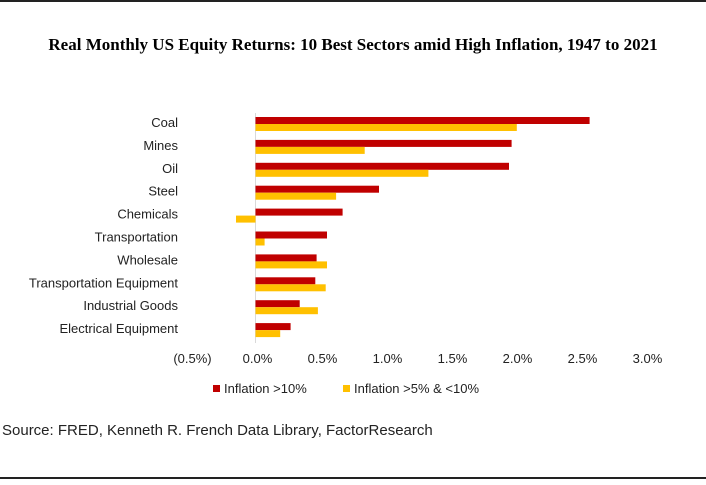 The height and width of the screenshot is (485, 706). I want to click on category-label: Steel, so click(163, 191).